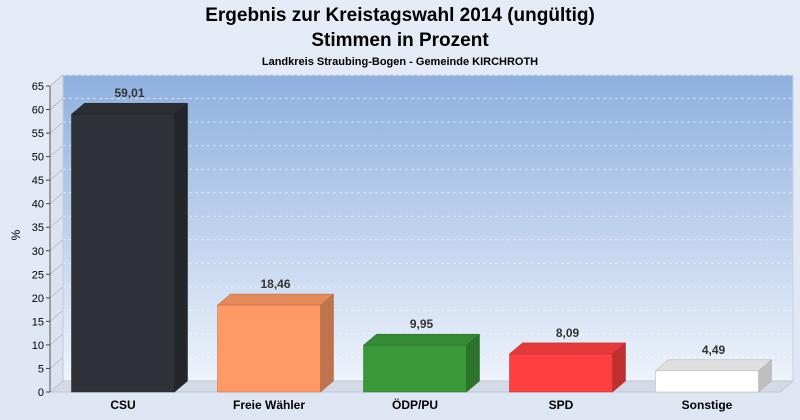 This screenshot has height=420, width=800. Describe the element at coordinates (38, 275) in the screenshot. I see `y-tick-label: 25` at that location.